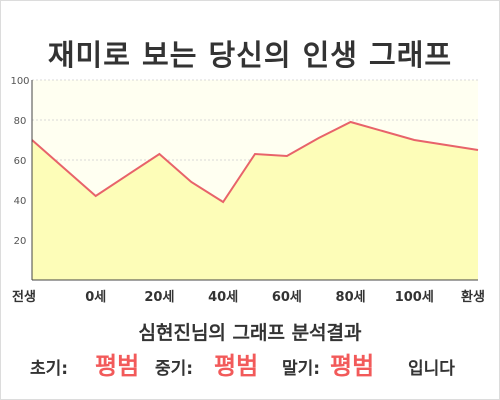 The height and width of the screenshot is (400, 500). Describe the element at coordinates (24, 297) in the screenshot. I see `x-tick-label: 전생` at that location.